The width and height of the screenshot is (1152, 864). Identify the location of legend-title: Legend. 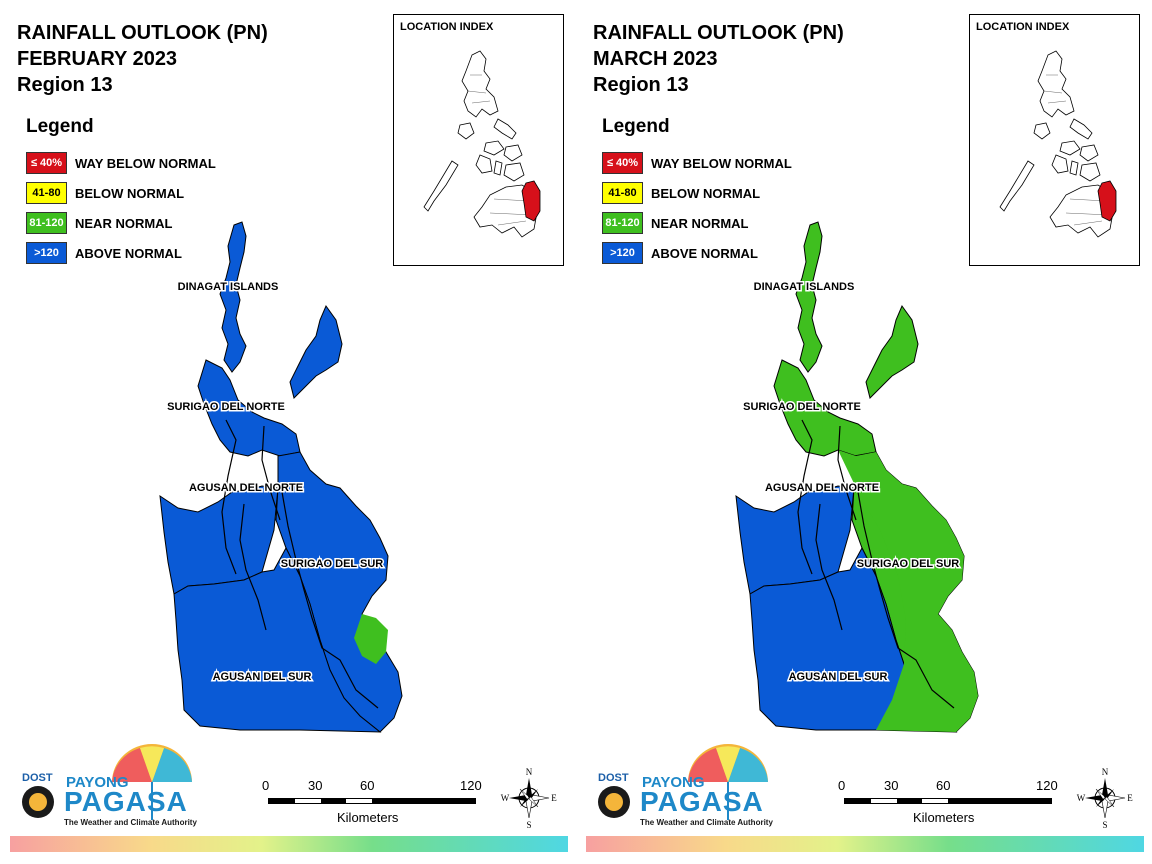
(60, 126).